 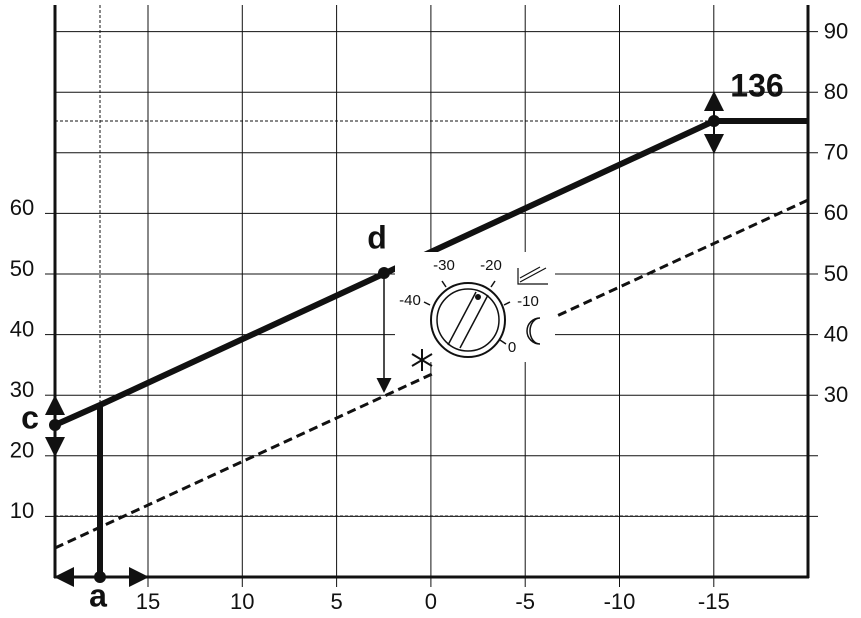 I want to click on bottom-tick-label: -5, so click(x=525, y=601).